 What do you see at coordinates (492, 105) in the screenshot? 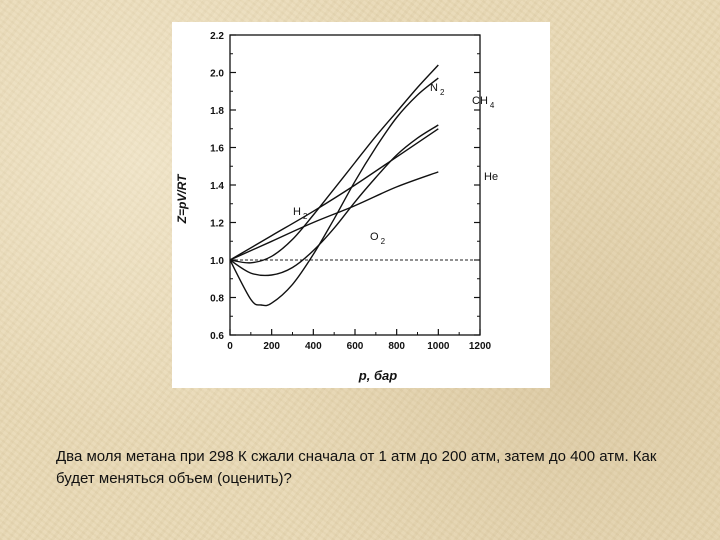
I see `series-label-subscript: 4` at bounding box center [492, 105].